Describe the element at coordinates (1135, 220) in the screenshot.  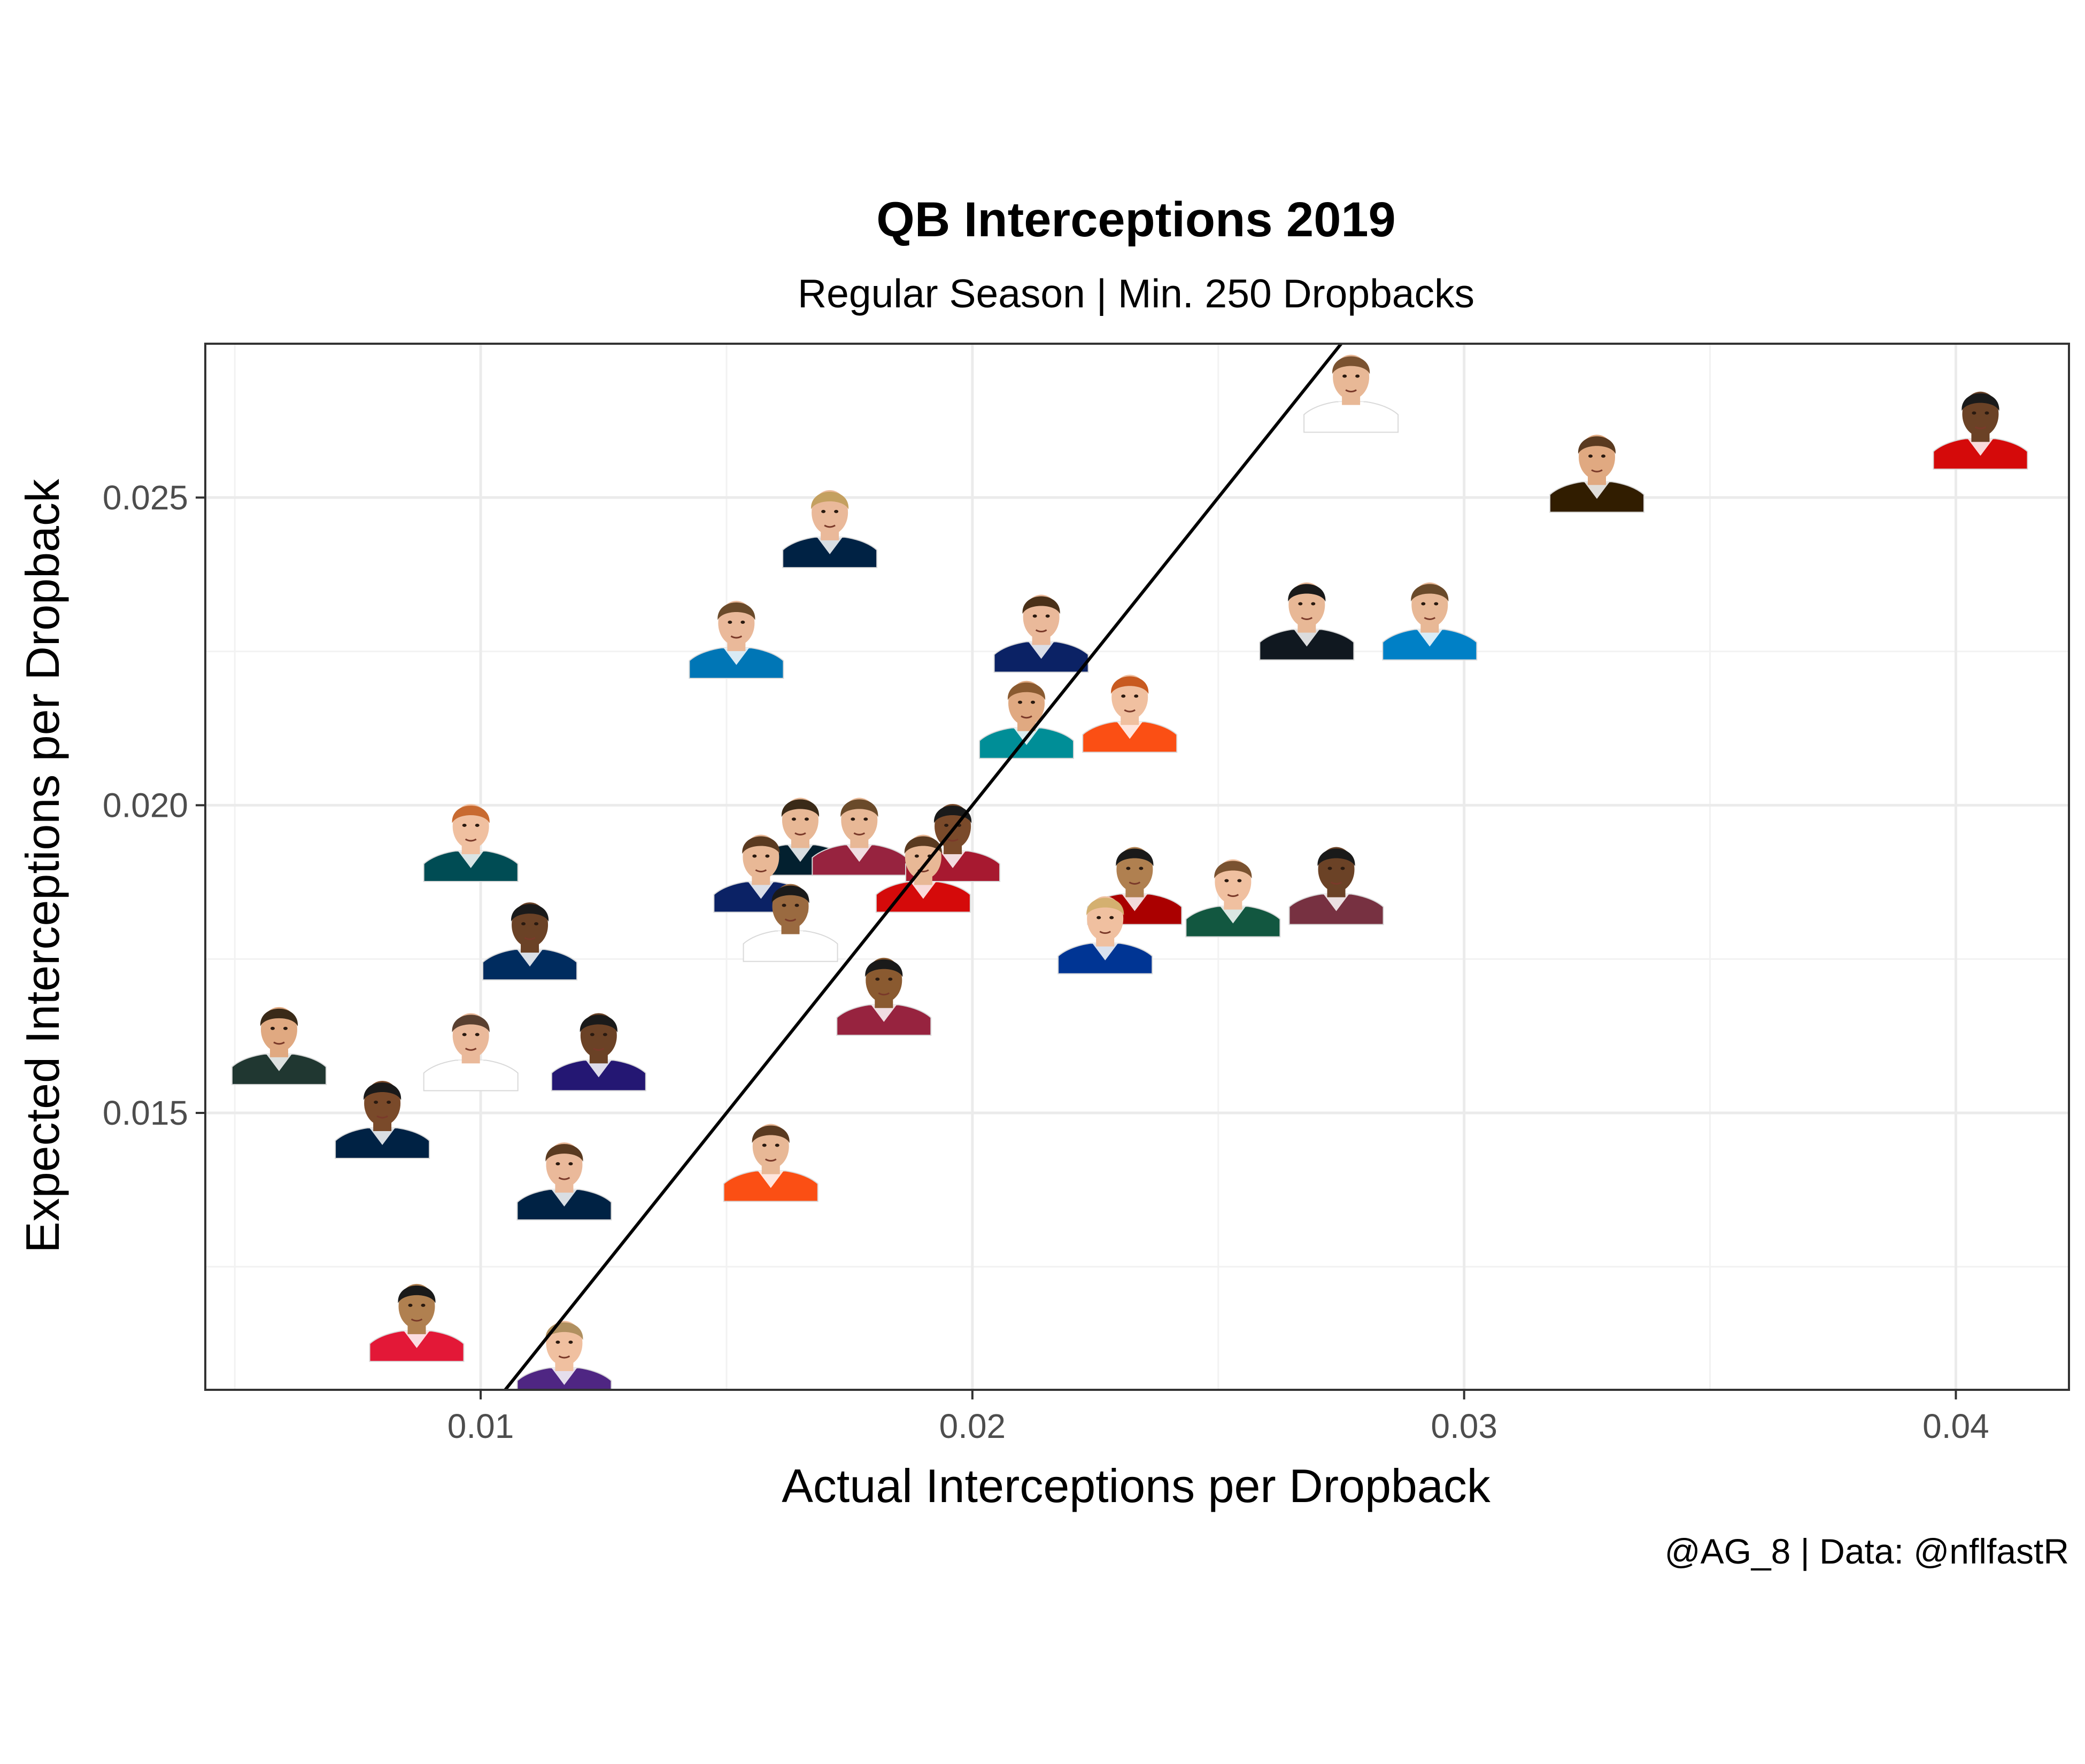
I see `chart-title: QB Interceptions 2019` at that location.